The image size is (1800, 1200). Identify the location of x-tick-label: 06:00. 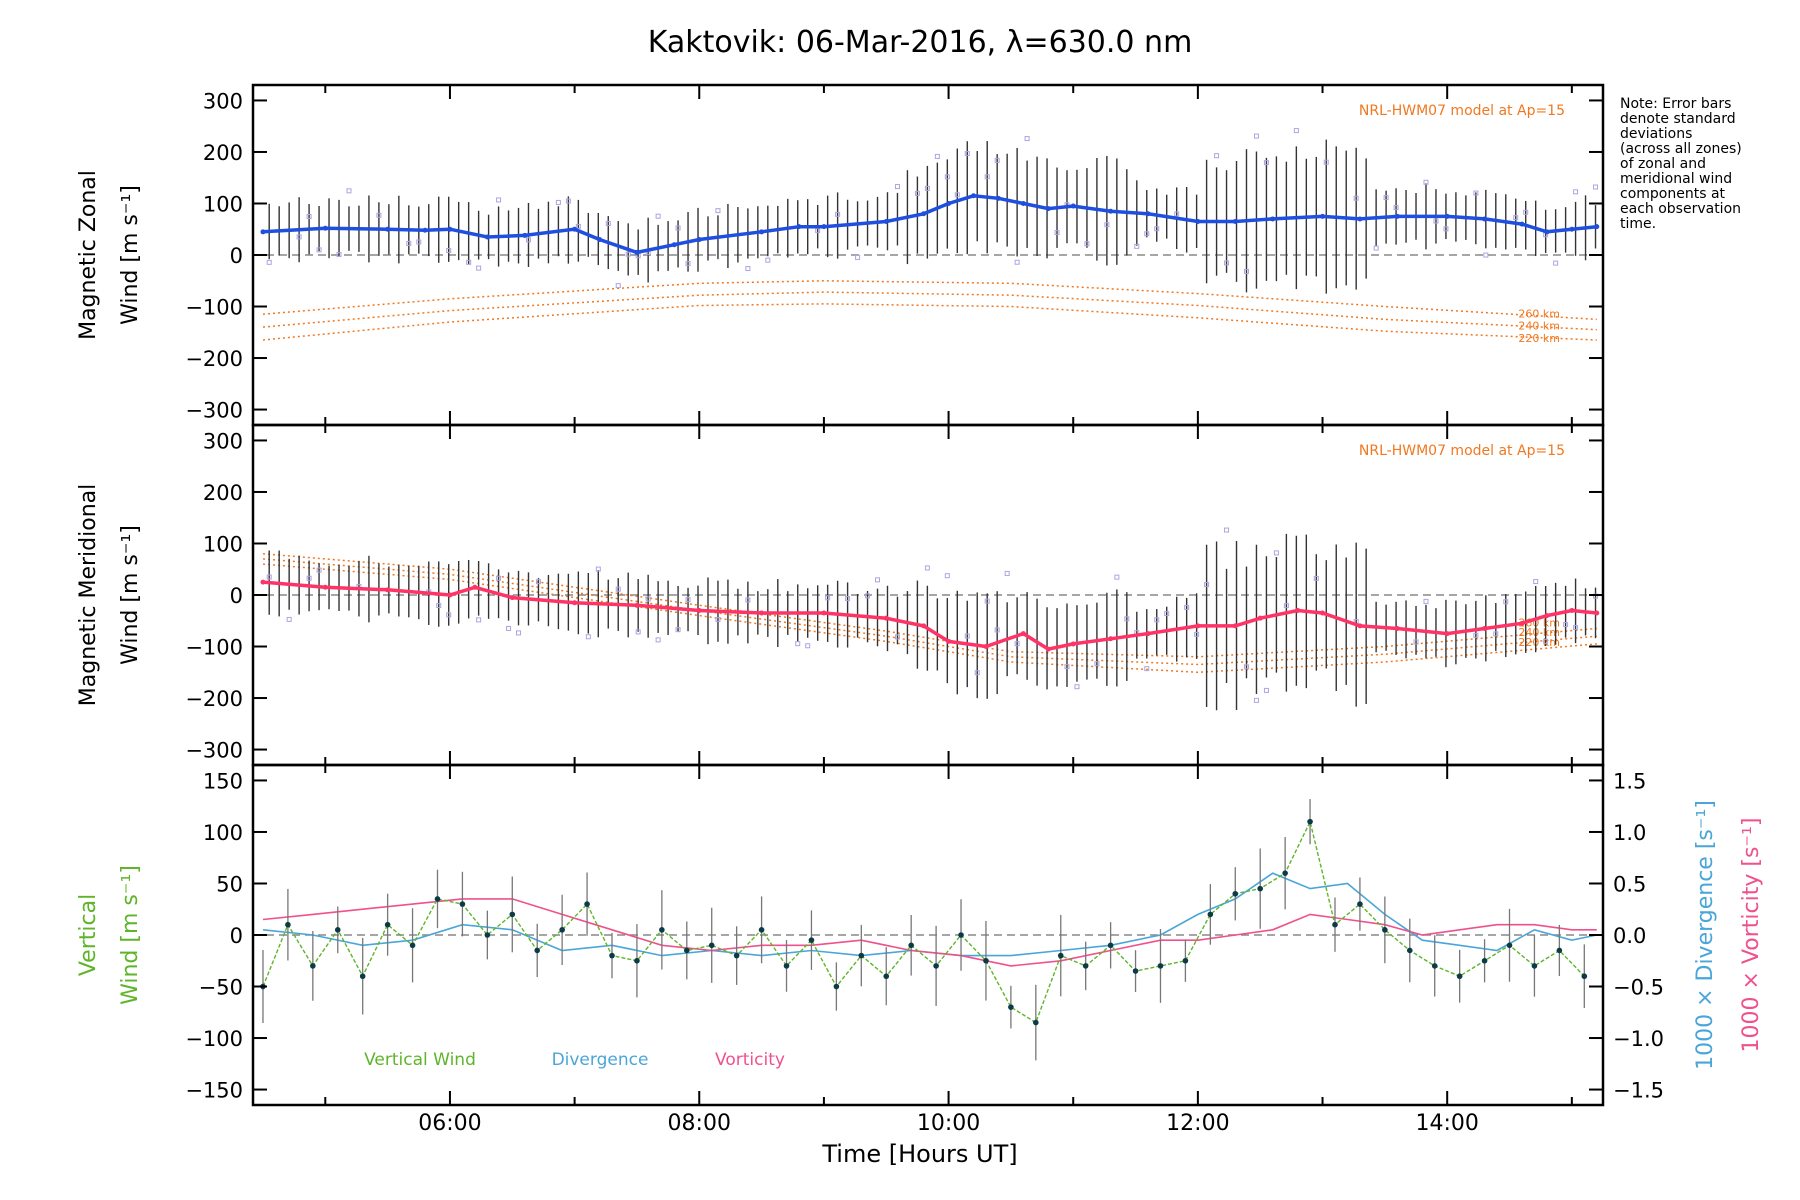
(449, 1123).